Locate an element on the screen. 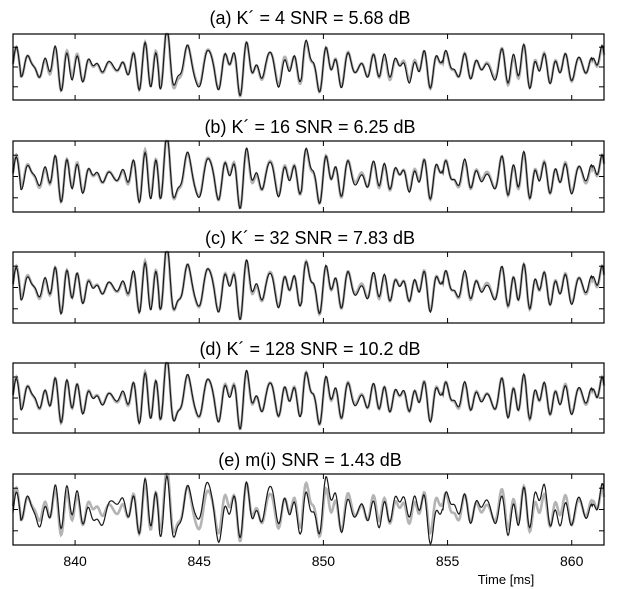 The image size is (617, 589). panel-e-title: (e) m(i) SNR = 1.43 dB is located at coordinates (310, 460).